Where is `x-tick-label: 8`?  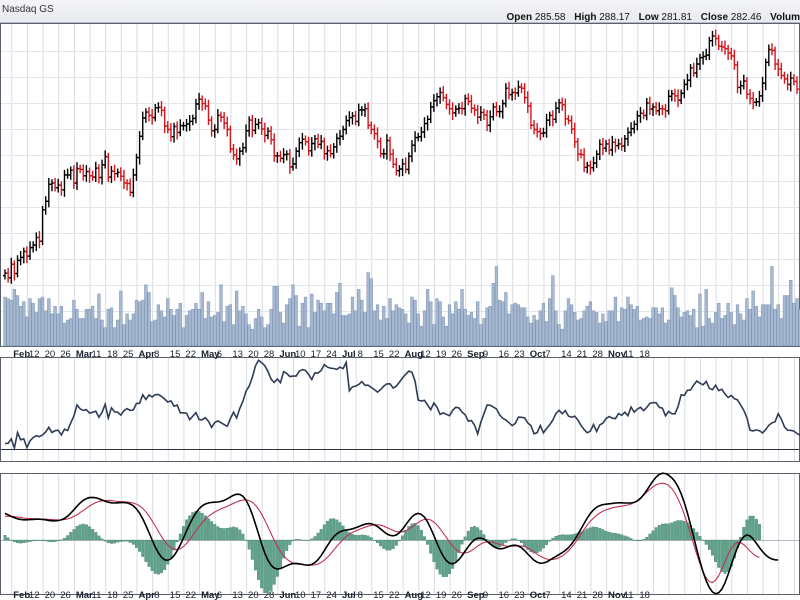
x-tick-label: 8 is located at coordinates (360, 595).